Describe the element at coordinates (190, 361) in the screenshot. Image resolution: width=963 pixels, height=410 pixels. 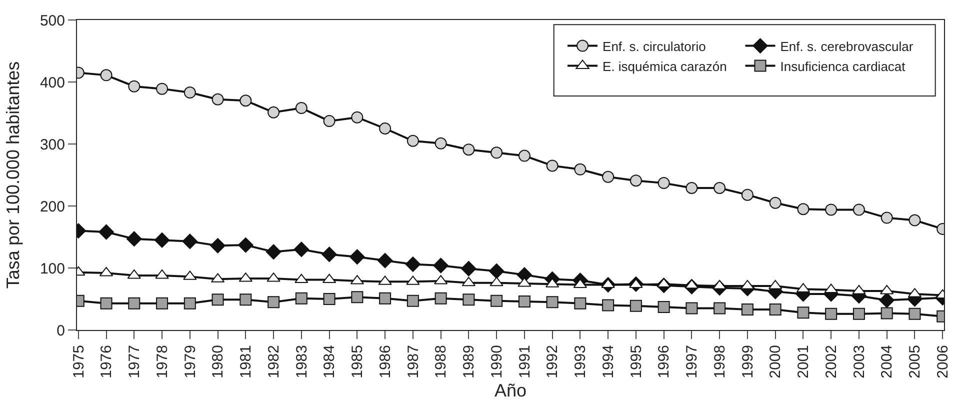
I see `x-tick-label: 1979` at that location.